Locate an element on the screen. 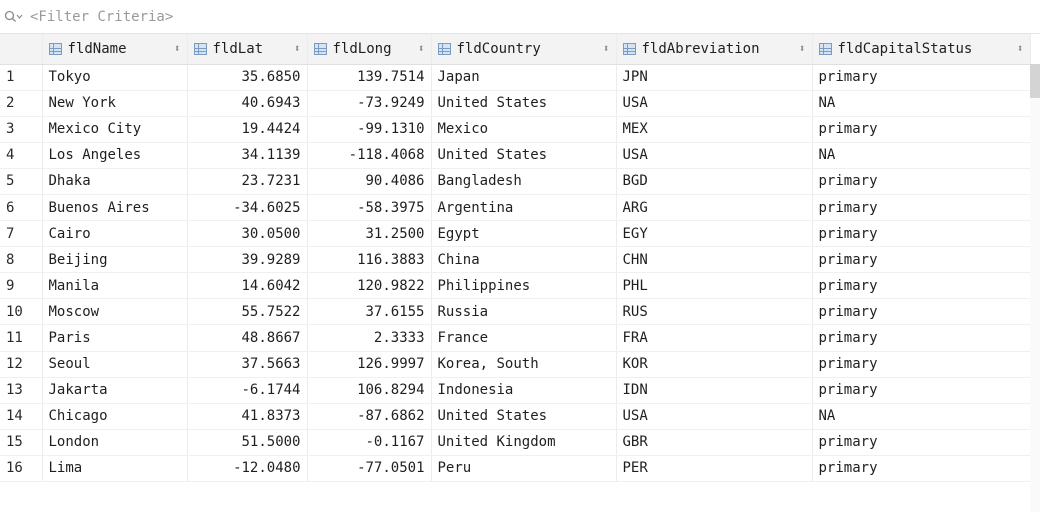  table-row: 8 Beijing 39.9289 116.3883 China CHN primary is located at coordinates (515, 260).